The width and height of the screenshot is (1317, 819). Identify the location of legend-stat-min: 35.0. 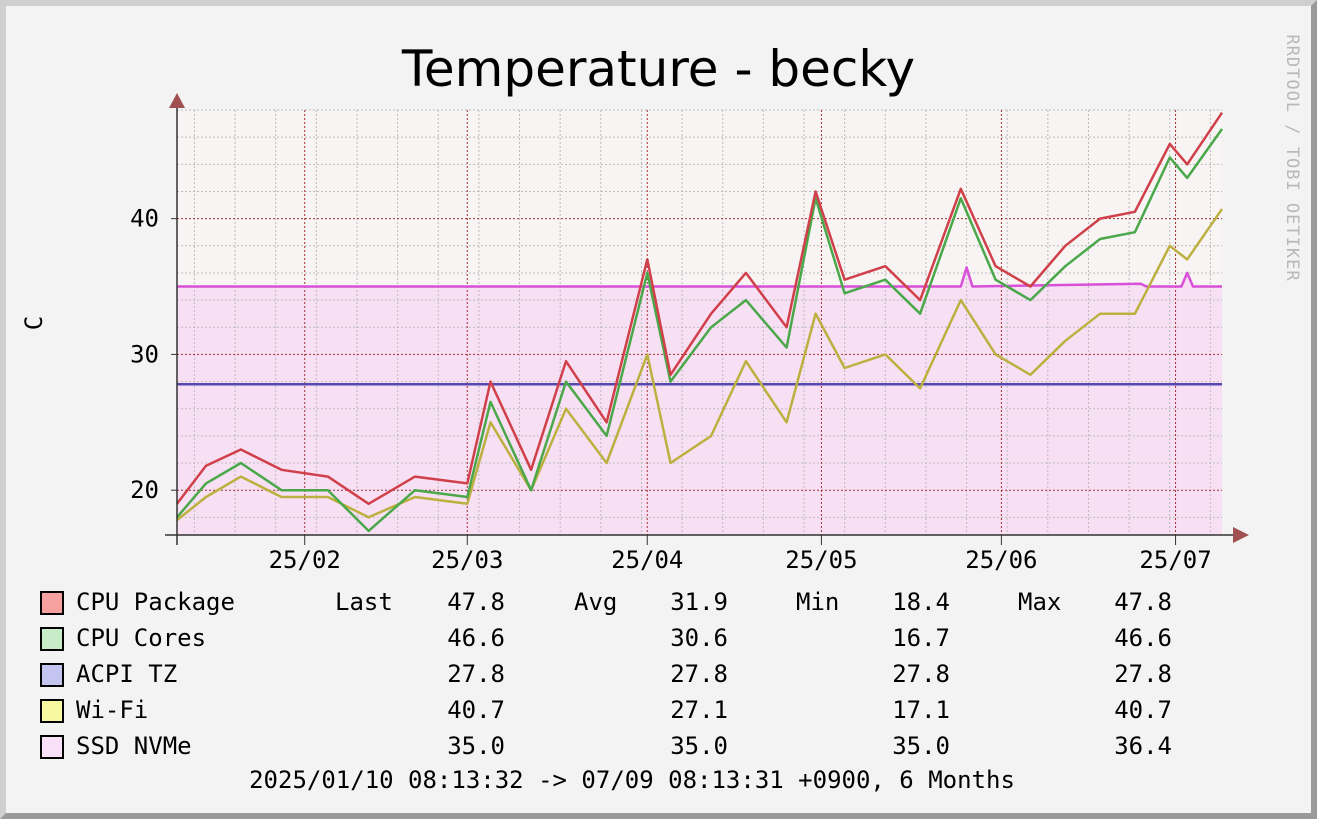
(921, 746).